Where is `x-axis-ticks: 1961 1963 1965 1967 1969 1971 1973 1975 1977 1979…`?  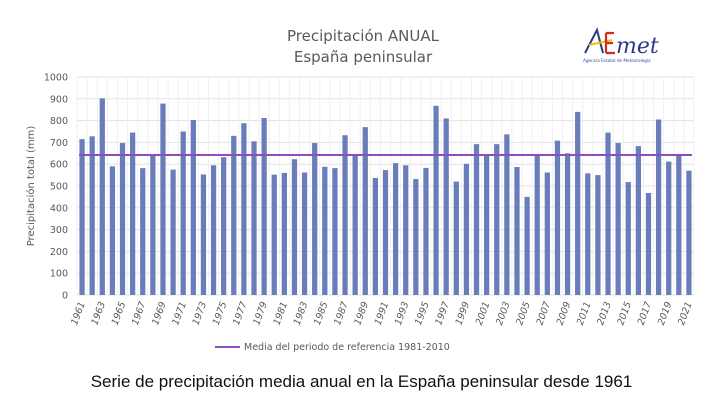
x-axis-ticks: 1961 1963 1965 1967 1969 1971 1973 1975 1977 1979… is located at coordinates (381, 313).